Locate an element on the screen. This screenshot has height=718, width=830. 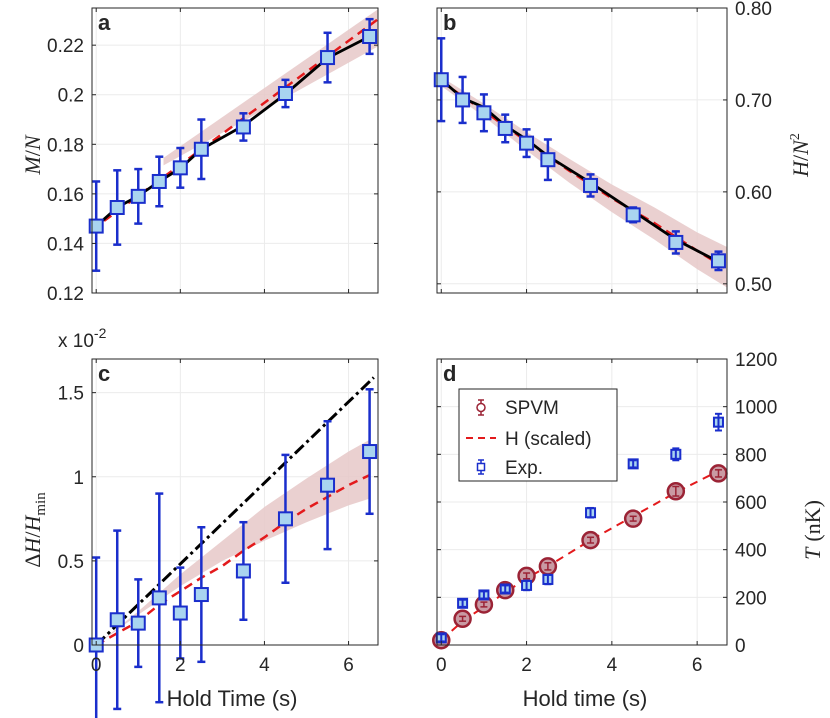
panel-c-axis-multiplier: x 10-2 is located at coordinates (82, 338).